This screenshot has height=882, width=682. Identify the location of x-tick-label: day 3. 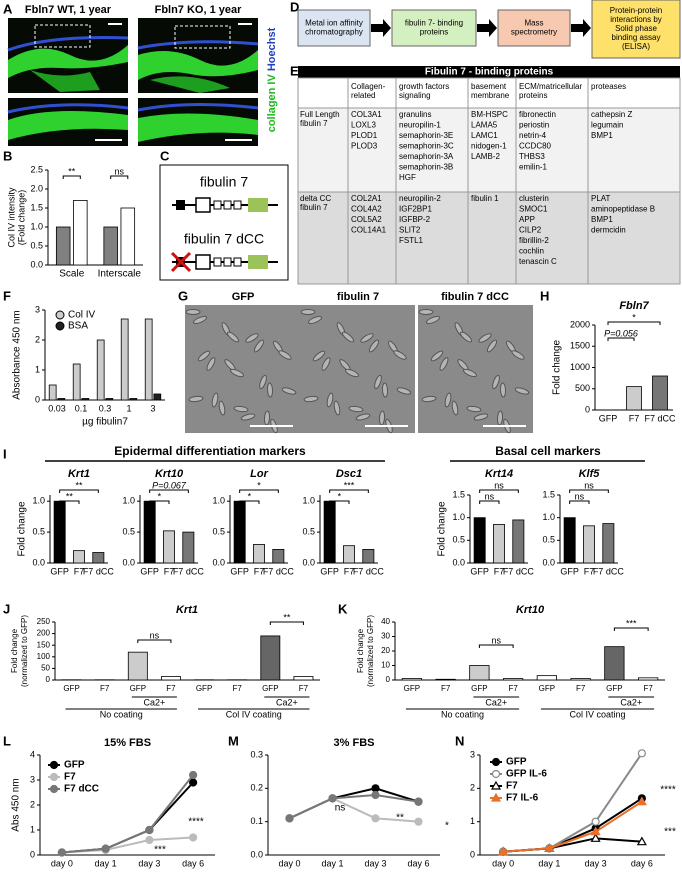
(596, 863).